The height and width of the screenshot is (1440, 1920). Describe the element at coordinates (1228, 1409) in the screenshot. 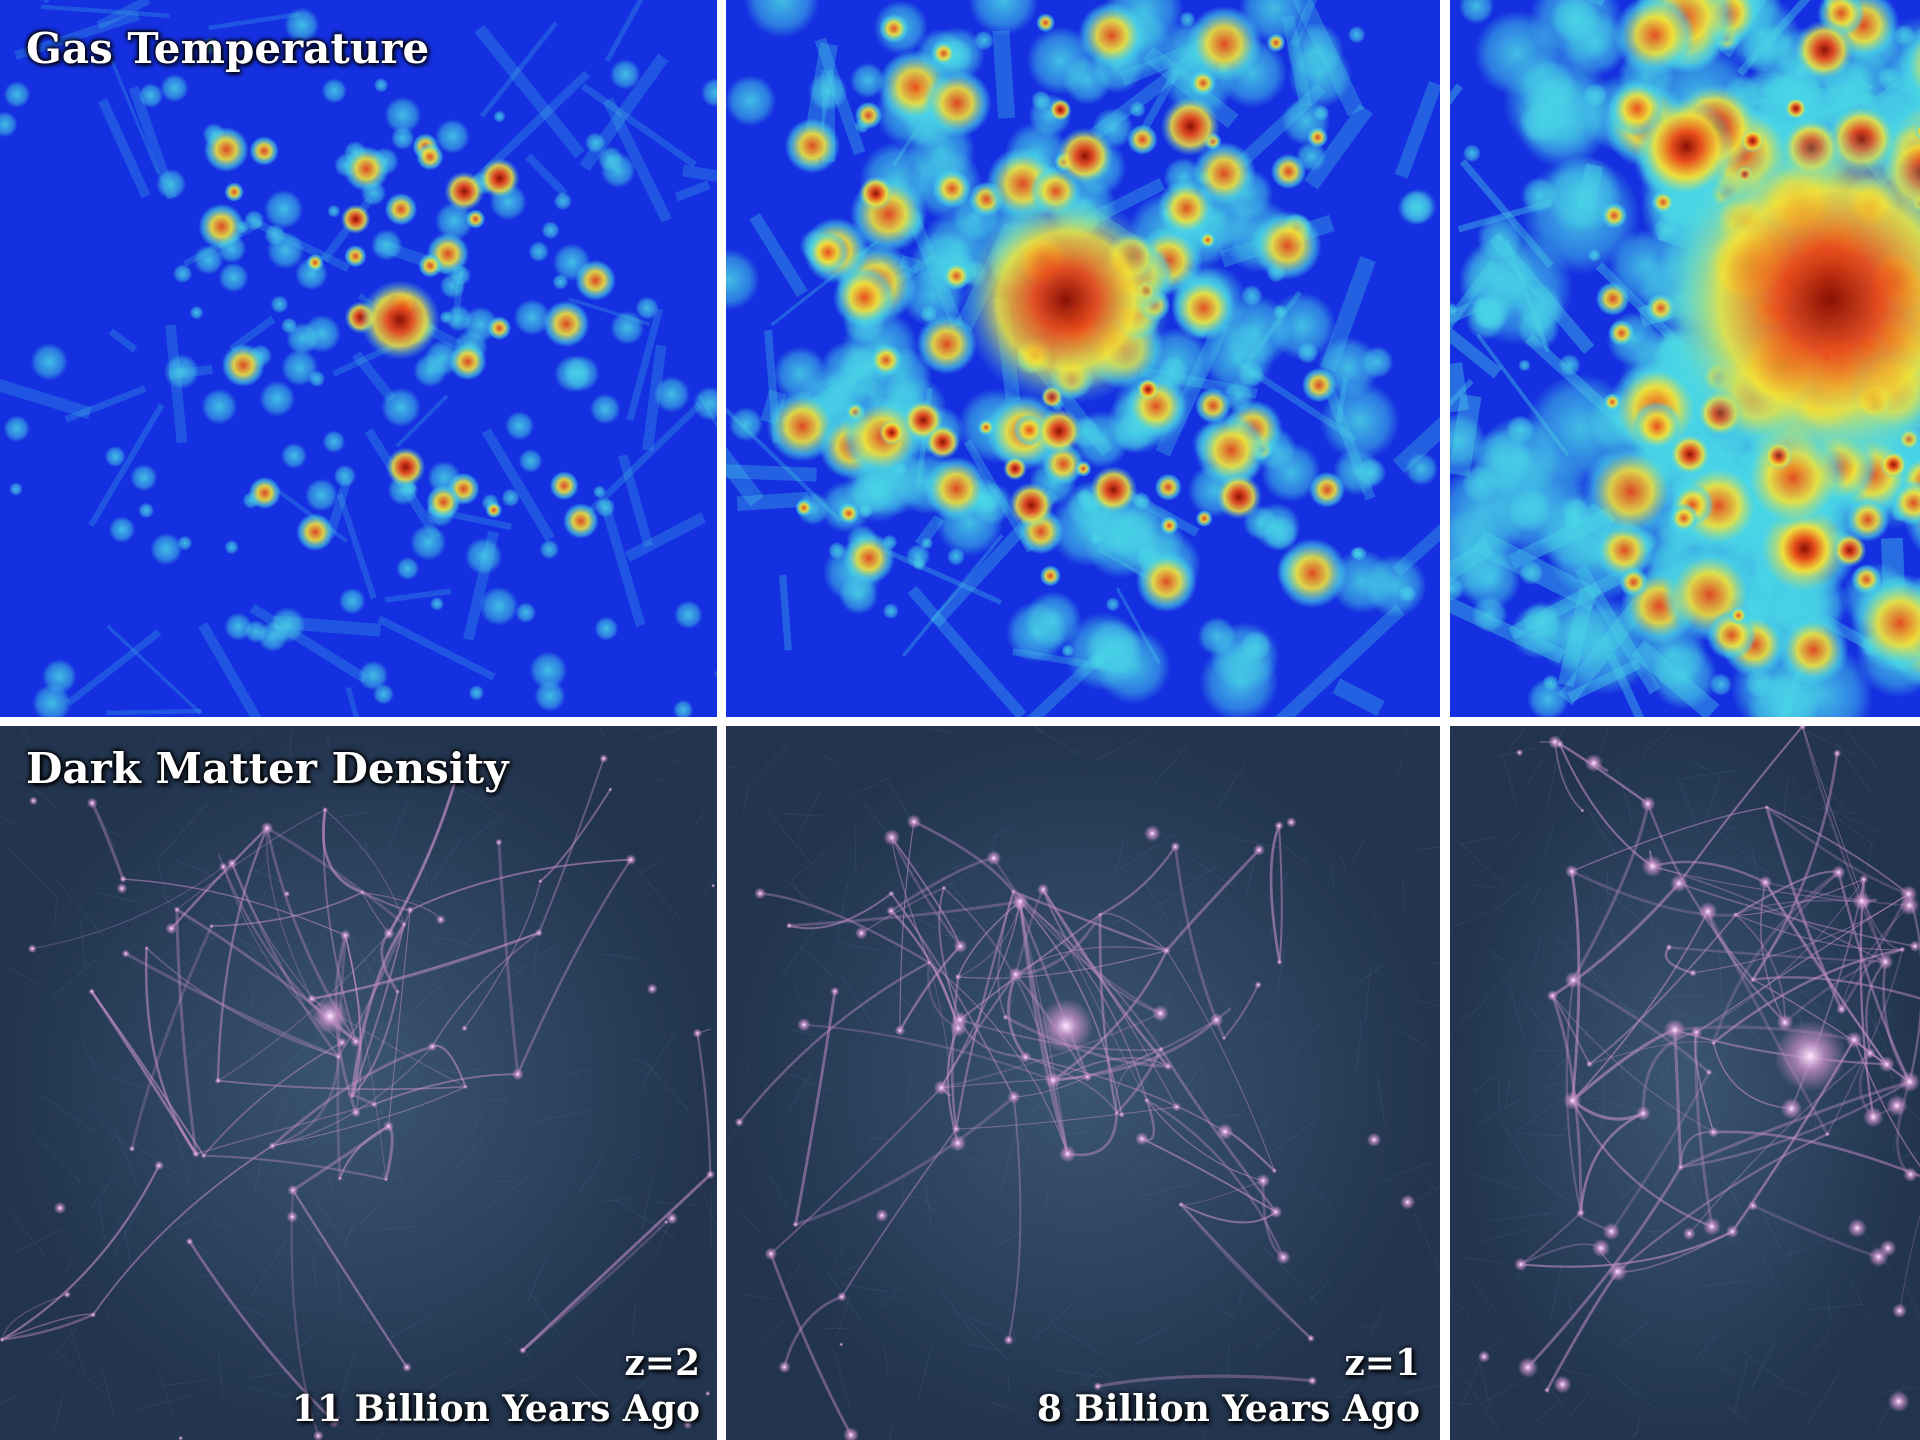

I see `time-ago-label: 8 Billion Years Ago` at that location.